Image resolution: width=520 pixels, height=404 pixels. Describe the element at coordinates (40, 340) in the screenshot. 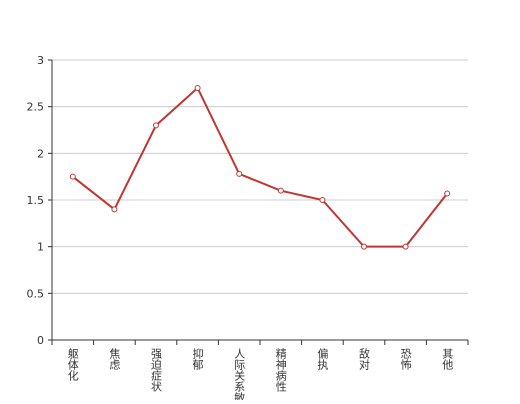

I see `y-tick-label: 0` at that location.